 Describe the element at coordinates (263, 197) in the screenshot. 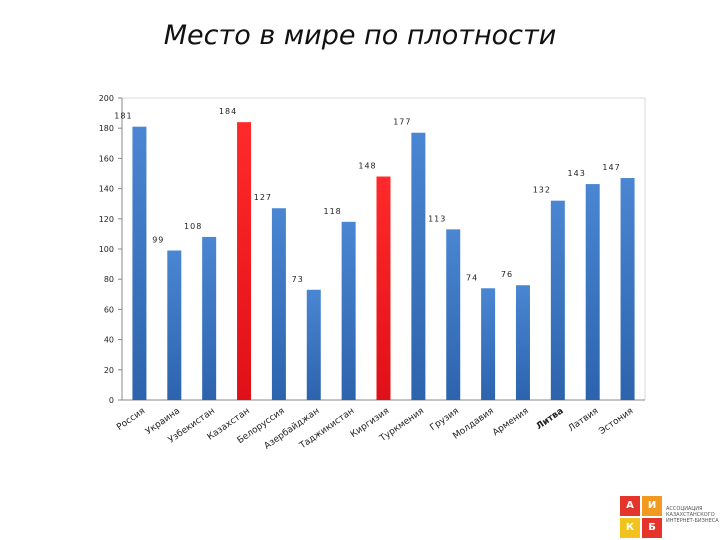

I see `data-label: 127` at that location.